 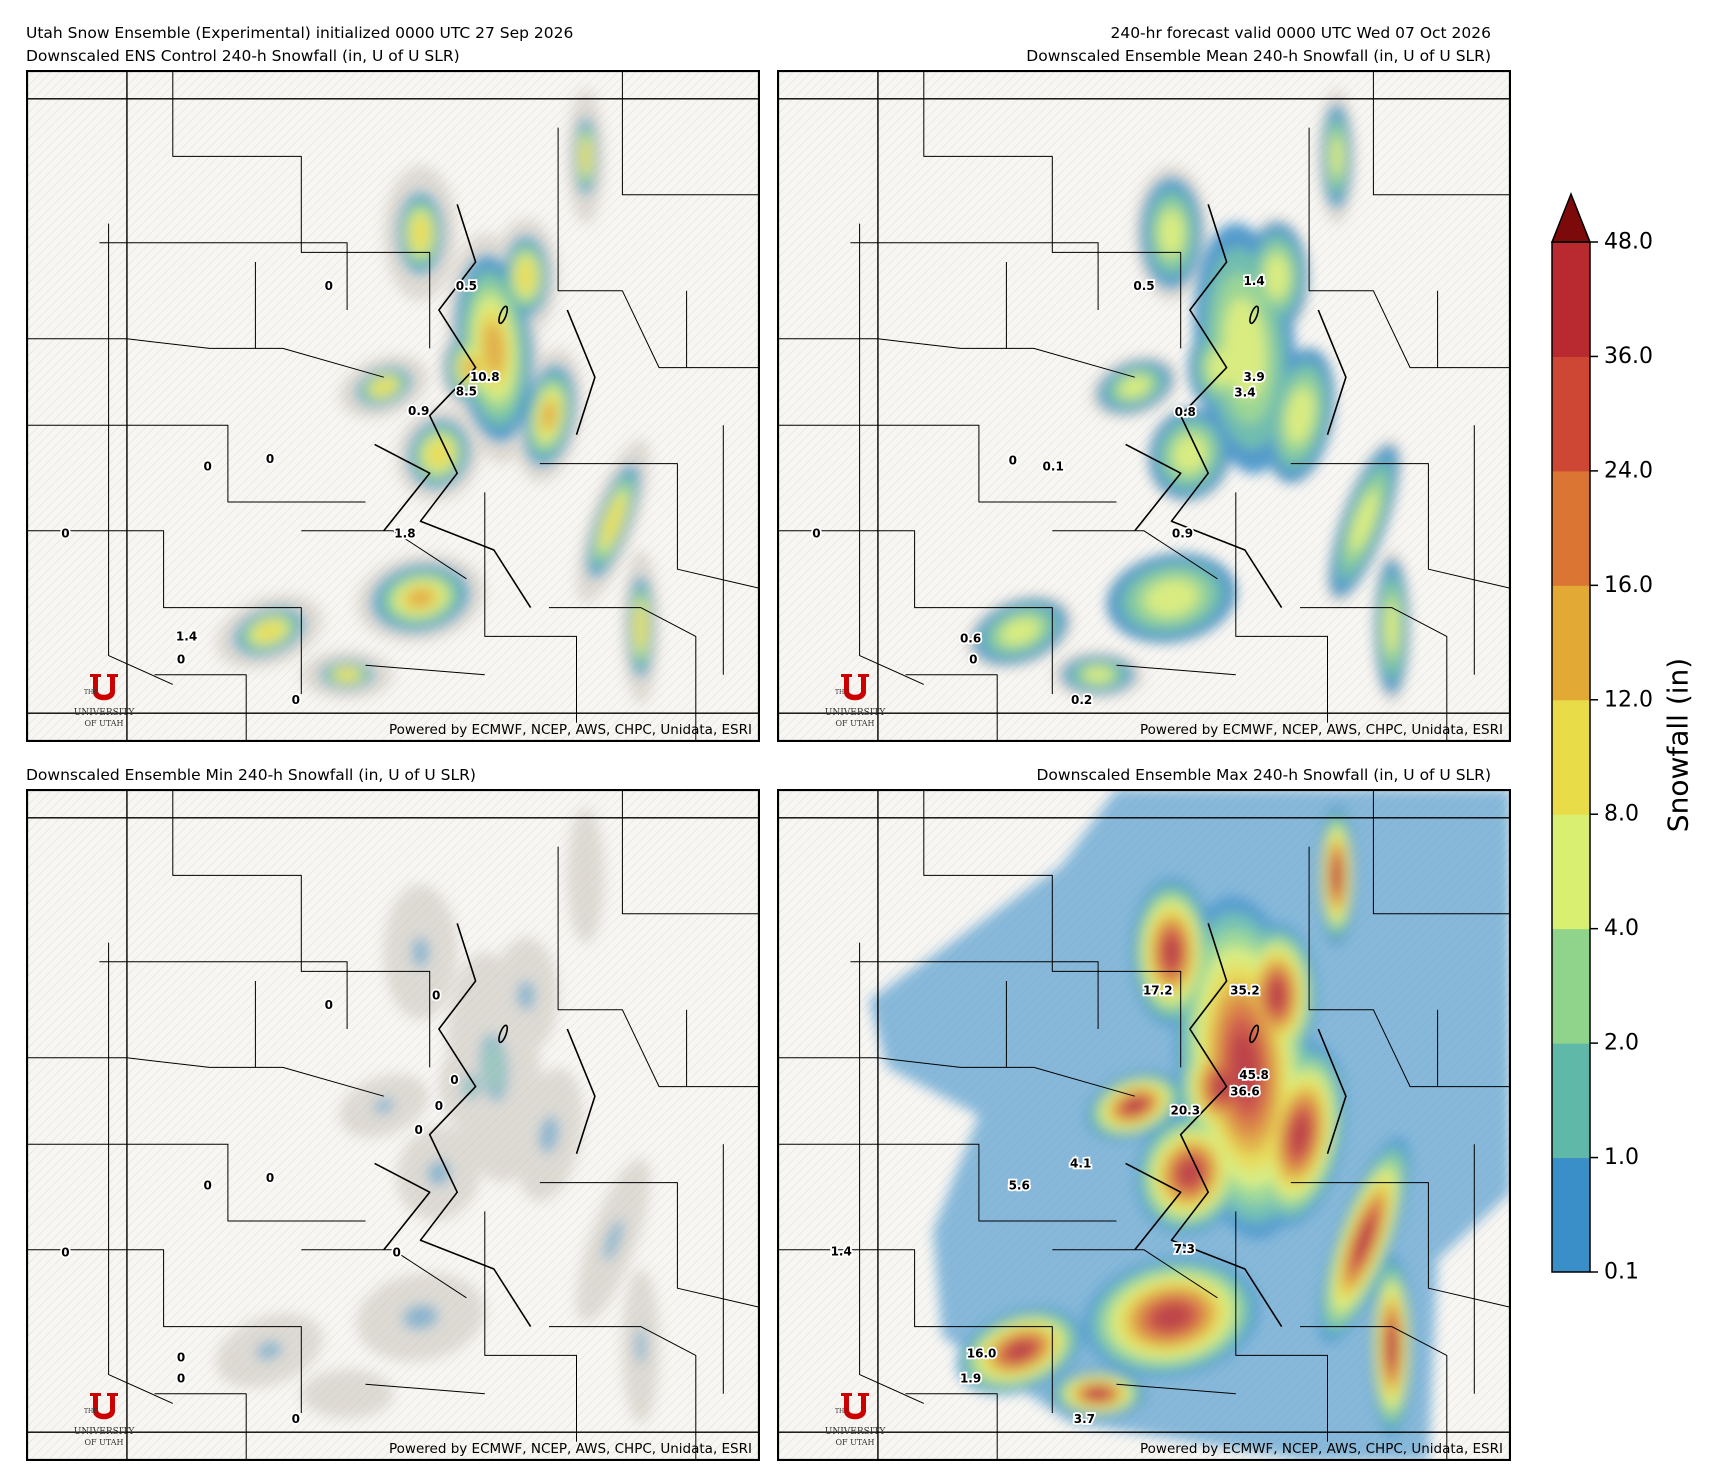 What do you see at coordinates (1621, 1043) in the screenshot?
I see `colorbar-tick-label: 2.0` at bounding box center [1621, 1043].